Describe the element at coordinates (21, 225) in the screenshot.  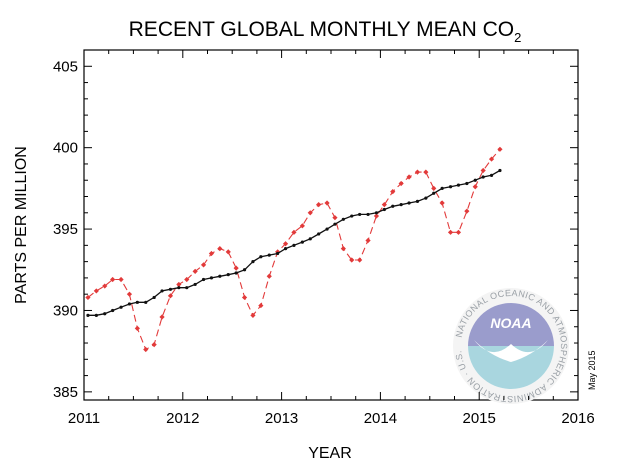
I see `y-axis-label: PARTS PER MILLION` at that location.